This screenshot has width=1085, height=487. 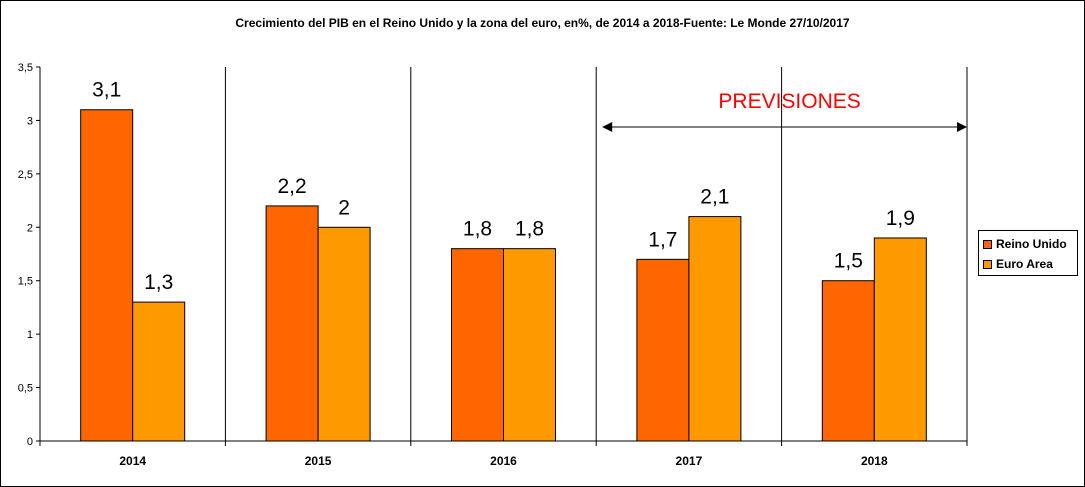 I want to click on forecast-arrow-head-right, so click(x=962, y=127).